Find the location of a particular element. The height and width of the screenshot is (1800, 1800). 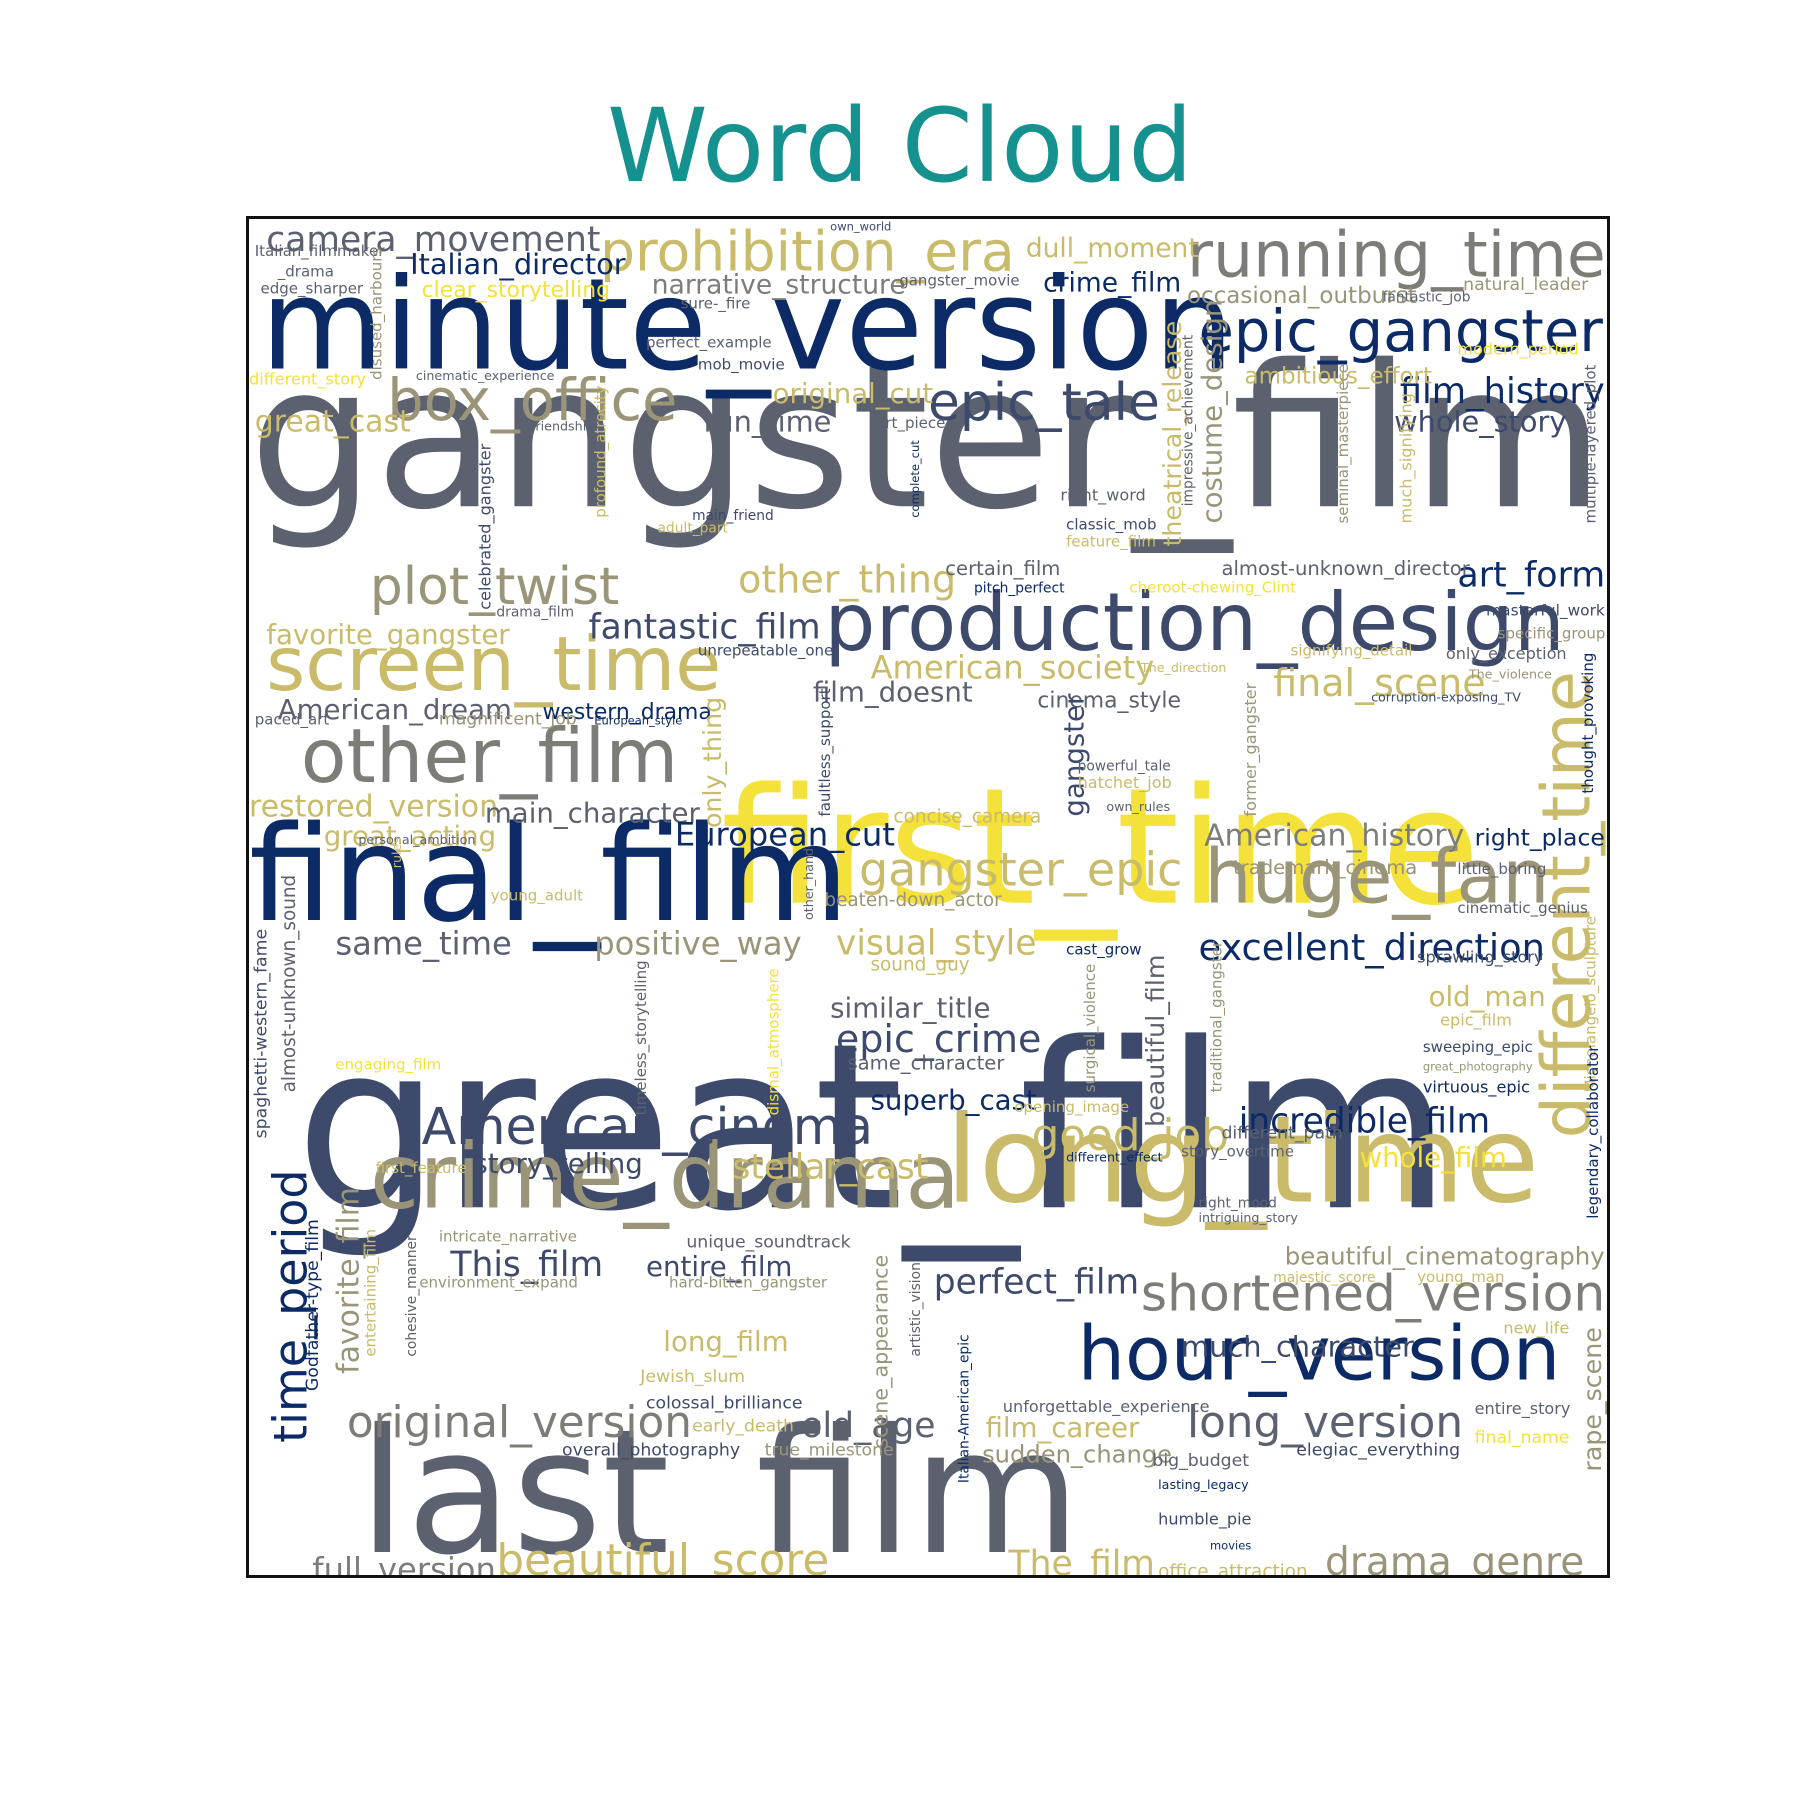

word-humble-pie: humble_pie is located at coordinates (1204, 1519).